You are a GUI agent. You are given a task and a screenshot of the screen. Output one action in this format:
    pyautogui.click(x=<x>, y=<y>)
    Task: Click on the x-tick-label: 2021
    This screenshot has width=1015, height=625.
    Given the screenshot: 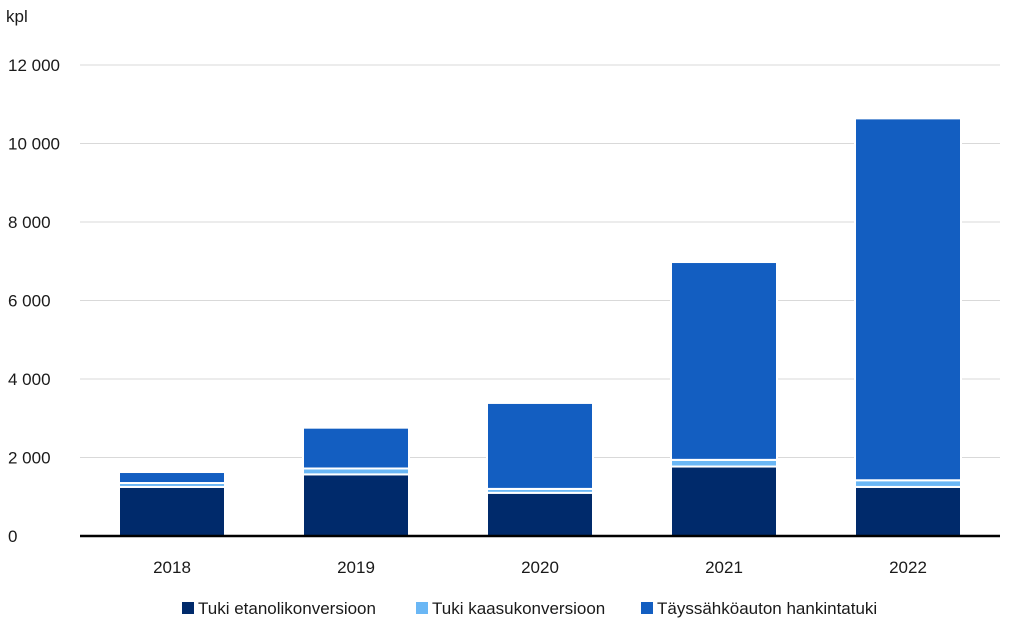 What is the action you would take?
    pyautogui.click(x=724, y=567)
    